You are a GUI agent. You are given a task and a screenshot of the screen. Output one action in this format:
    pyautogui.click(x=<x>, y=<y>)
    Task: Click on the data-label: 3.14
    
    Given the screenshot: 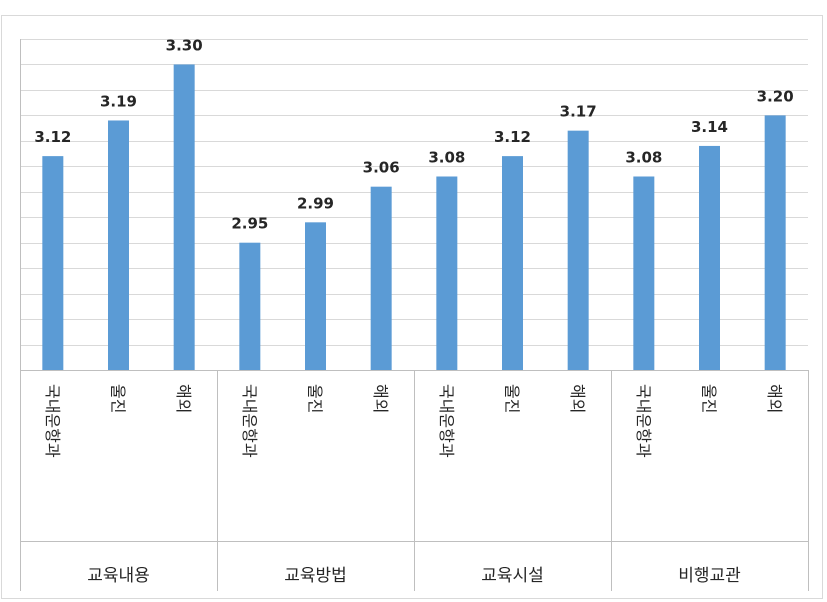 What is the action you would take?
    pyautogui.click(x=709, y=127)
    